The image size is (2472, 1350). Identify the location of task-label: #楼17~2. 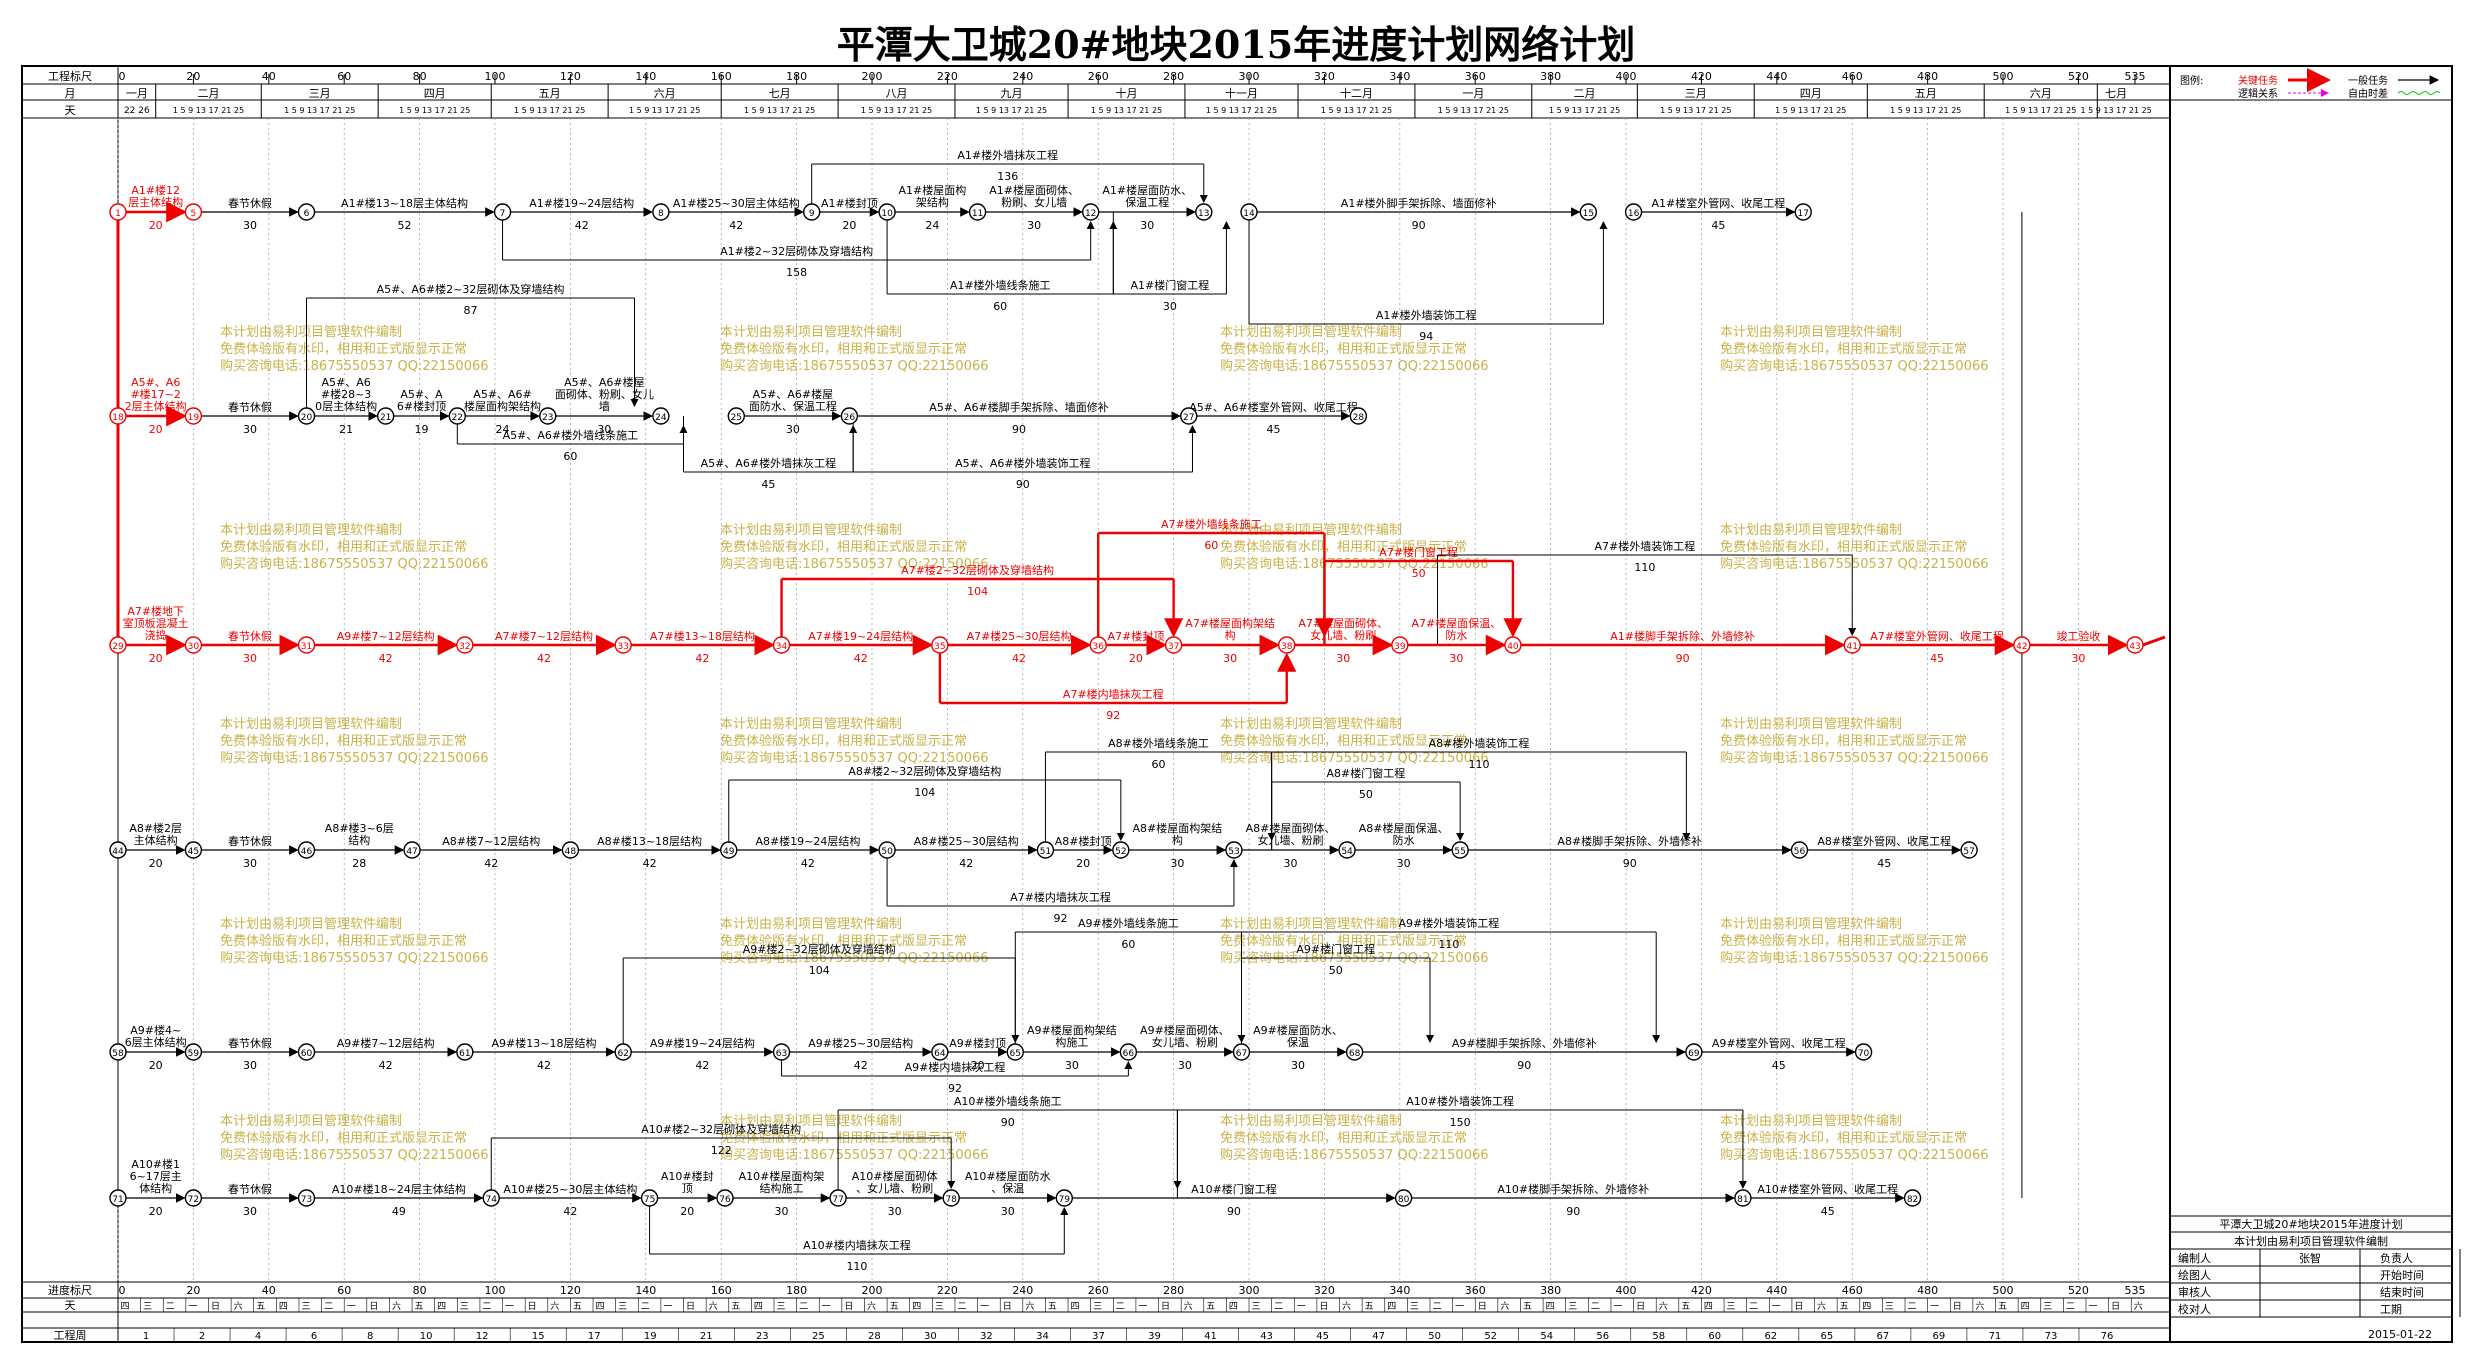
(155, 394).